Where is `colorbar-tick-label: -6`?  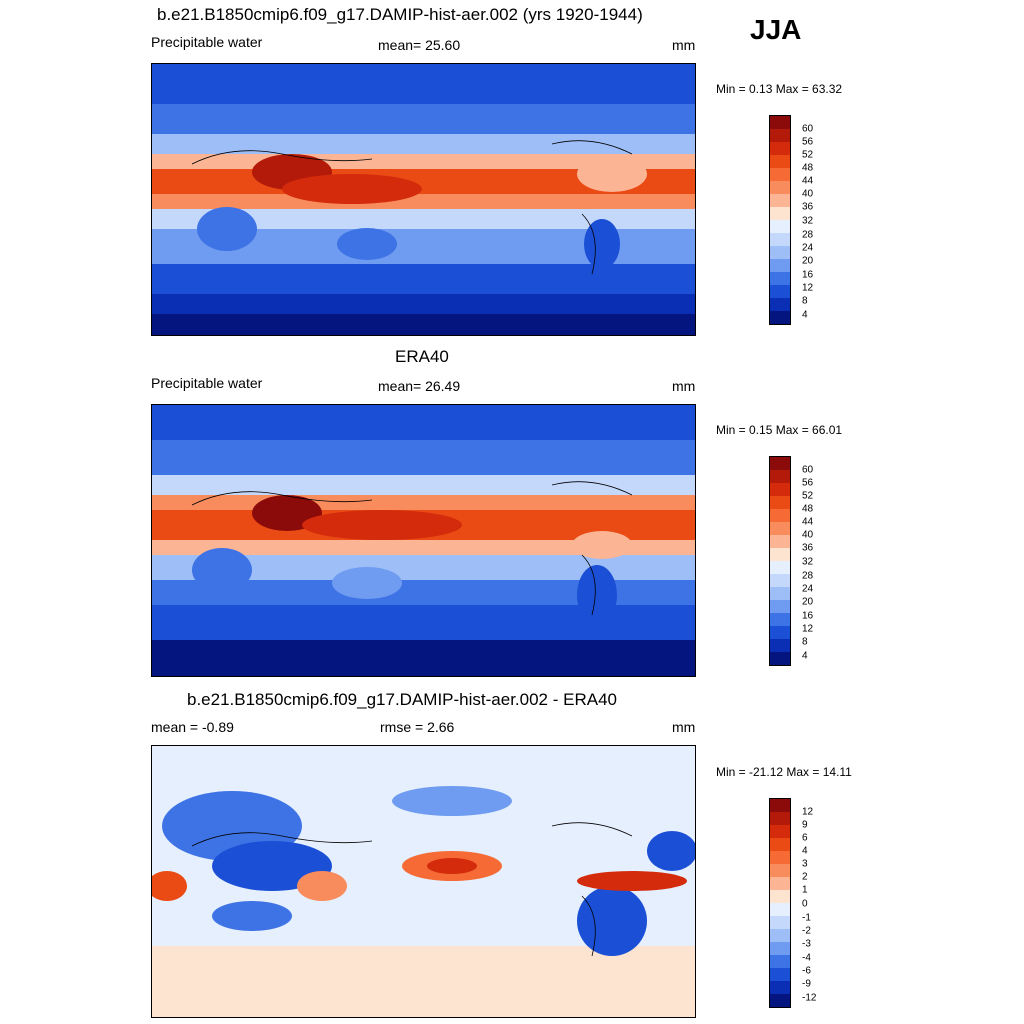 colorbar-tick-label: -6 is located at coordinates (806, 971).